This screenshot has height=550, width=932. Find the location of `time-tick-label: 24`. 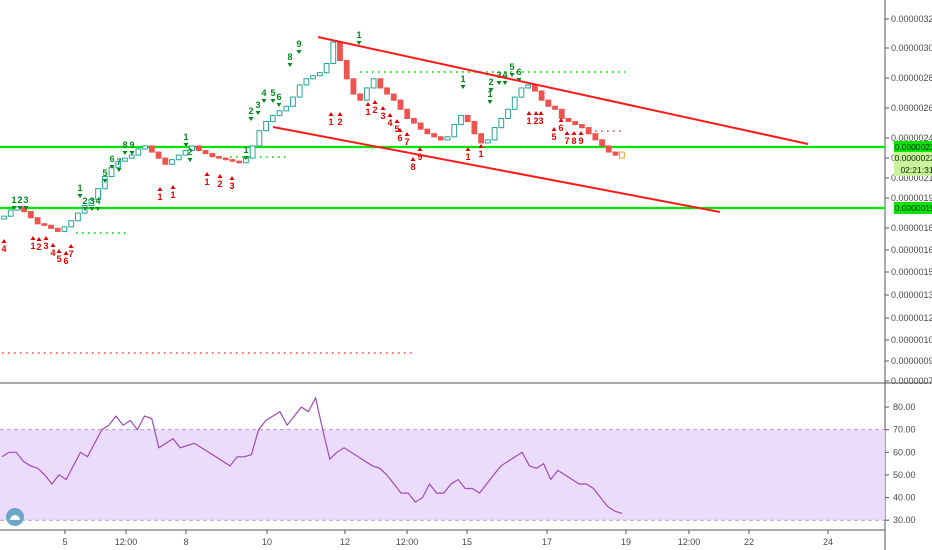

time-tick-label: 24 is located at coordinates (828, 542).